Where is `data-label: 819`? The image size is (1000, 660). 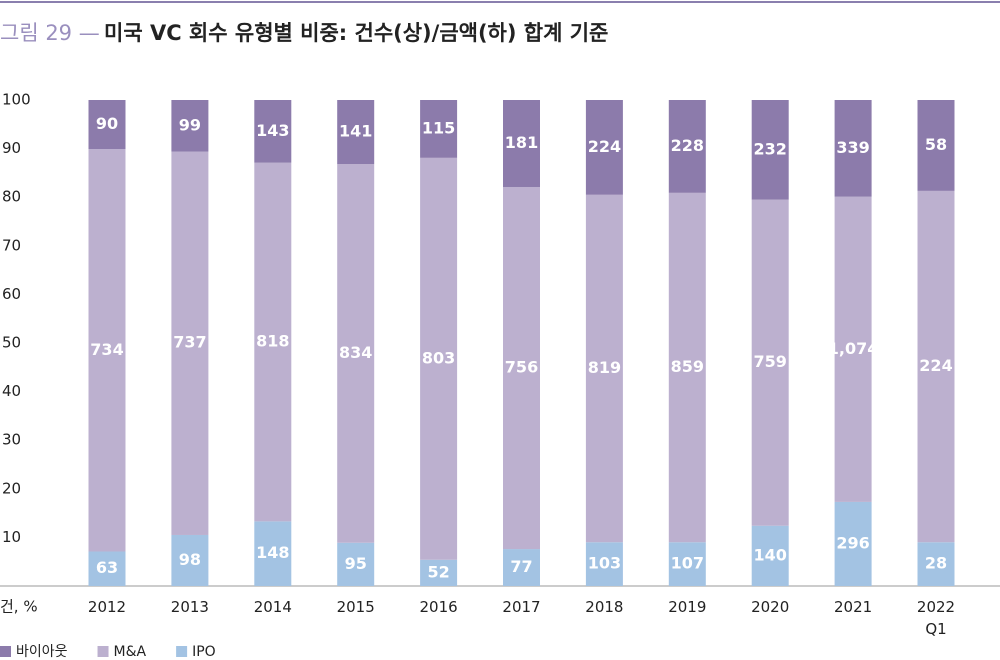
data-label: 819 is located at coordinates (604, 367).